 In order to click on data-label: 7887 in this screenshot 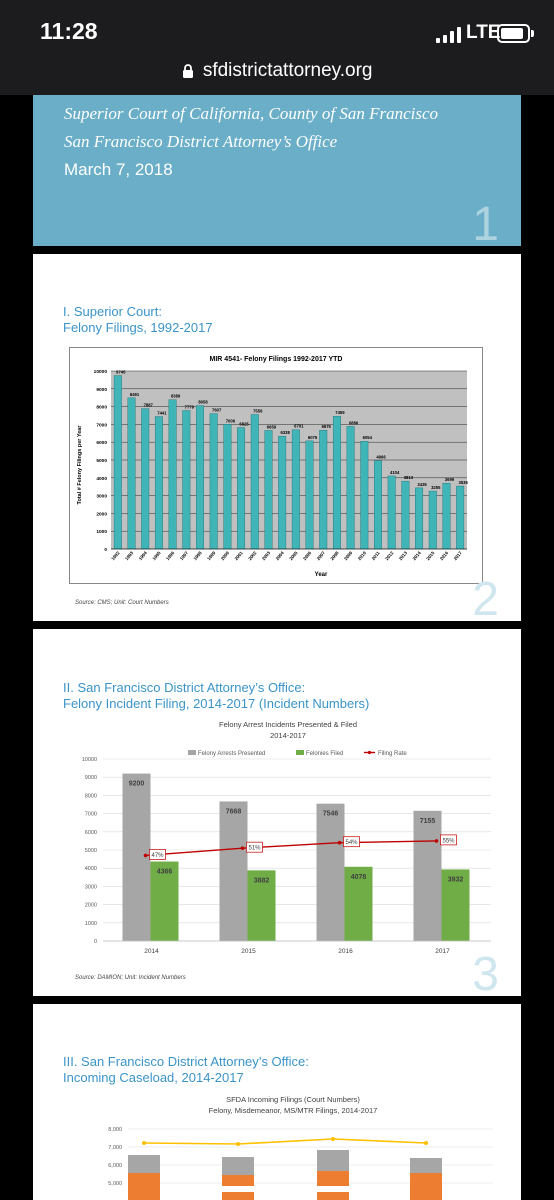, I will do `click(149, 405)`.